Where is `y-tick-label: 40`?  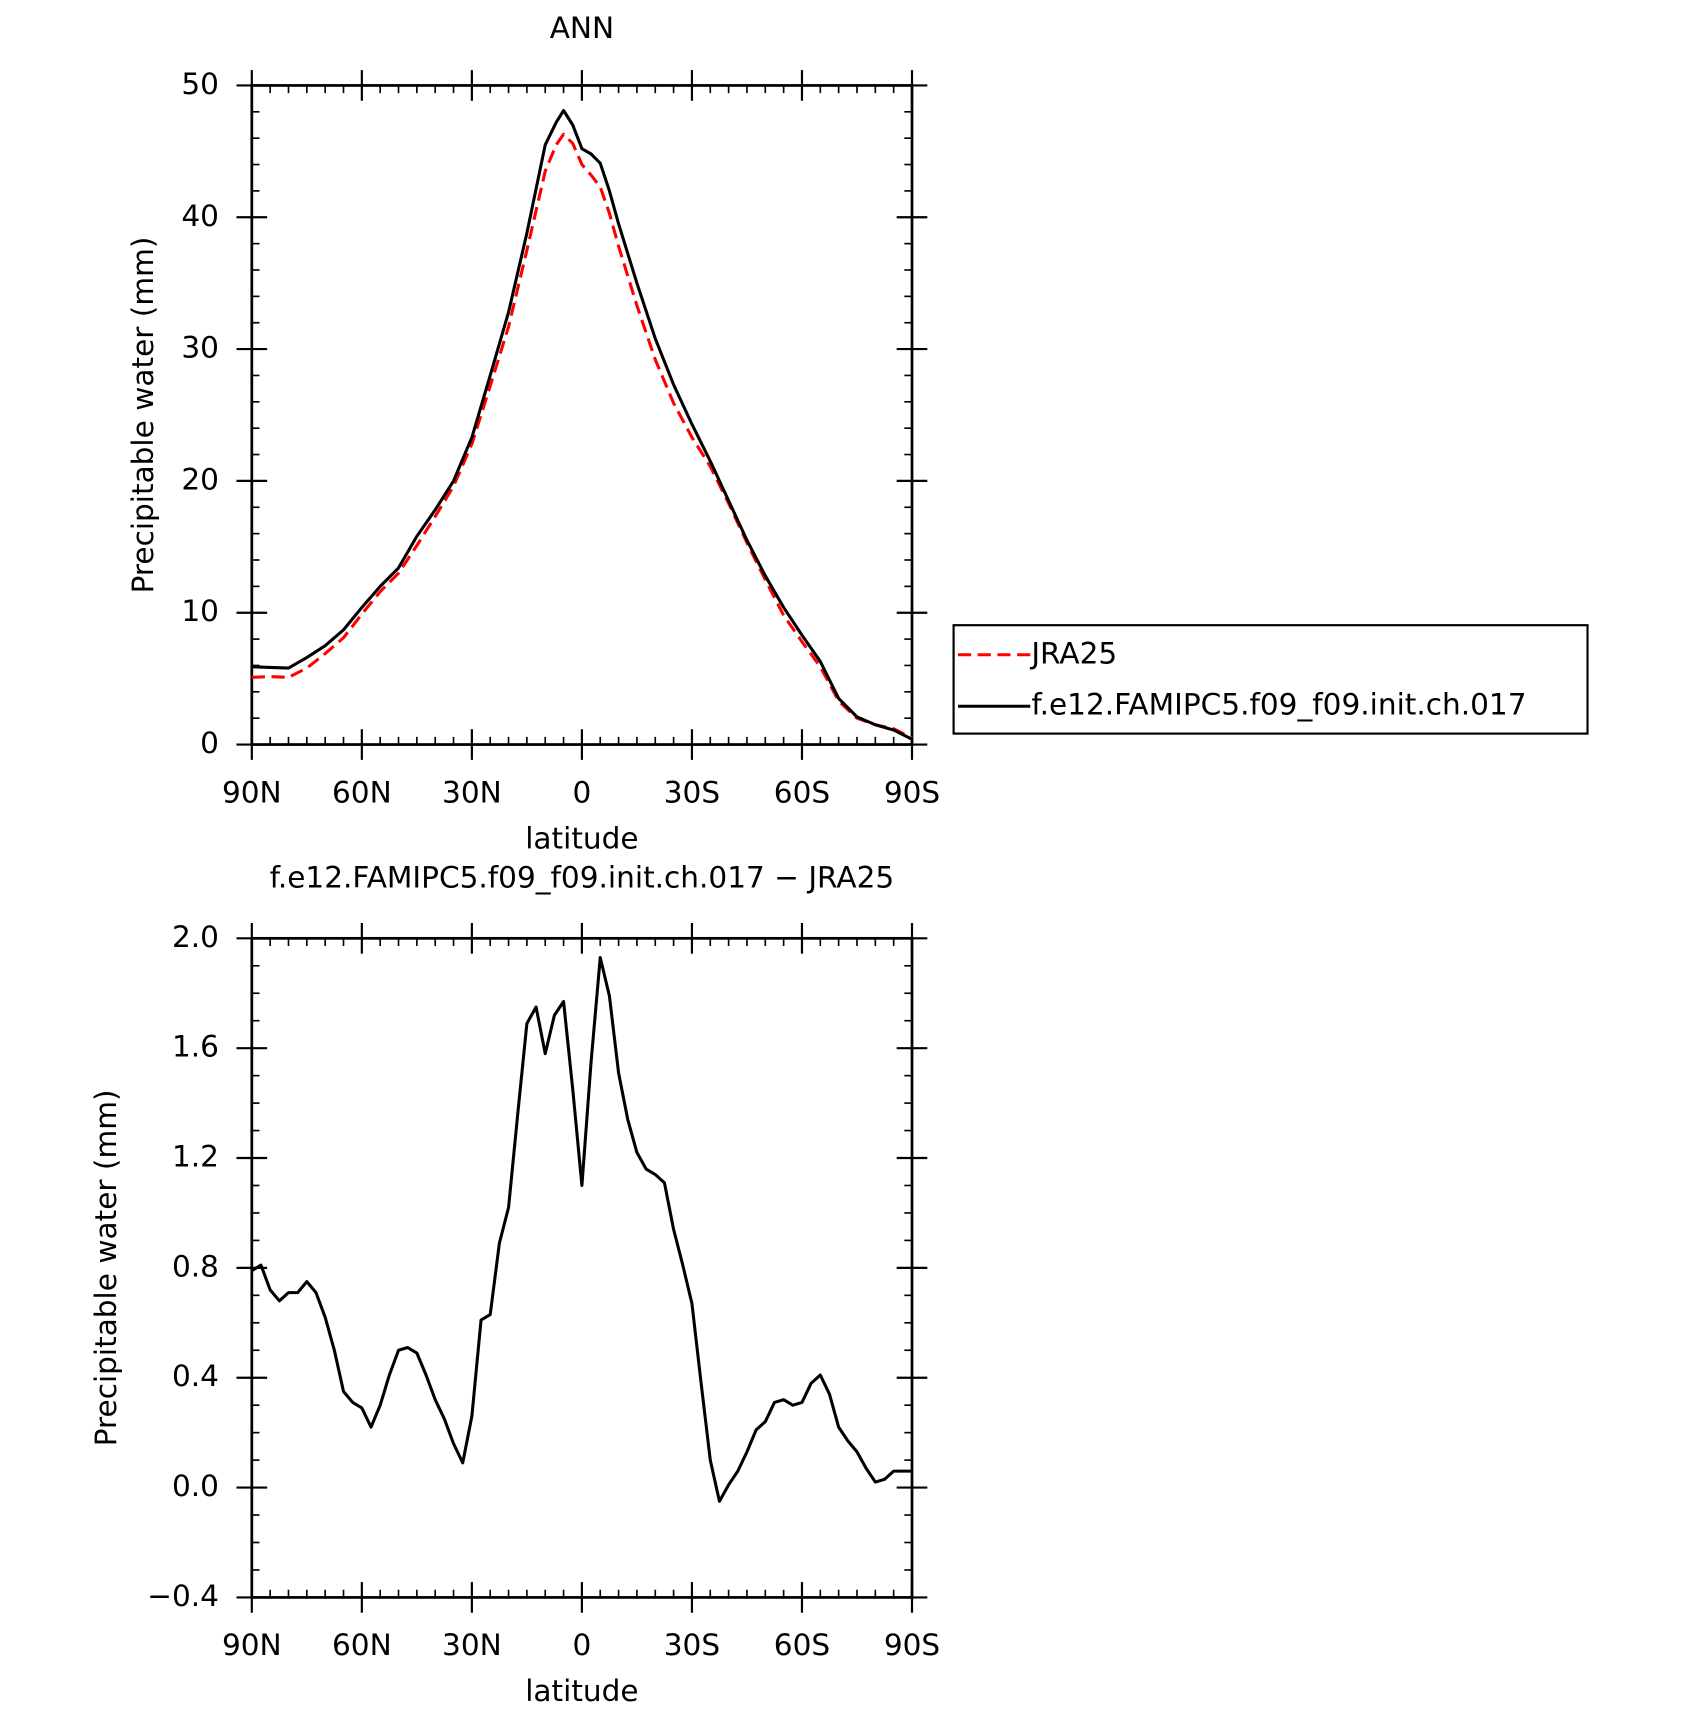 y-tick-label: 40 is located at coordinates (200, 216).